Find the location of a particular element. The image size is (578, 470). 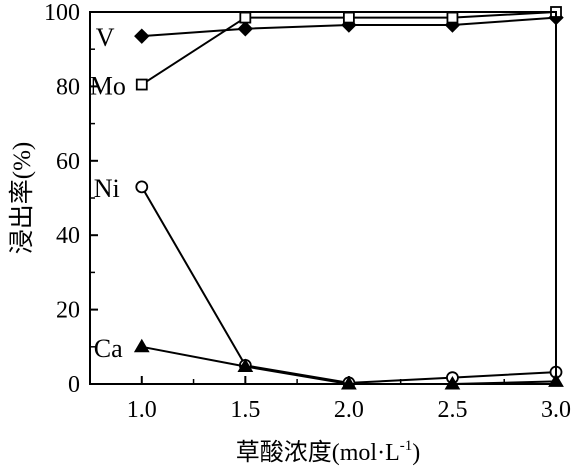

x-axis-title: 草酸浓度(mol·L-1) is located at coordinates (328, 452).